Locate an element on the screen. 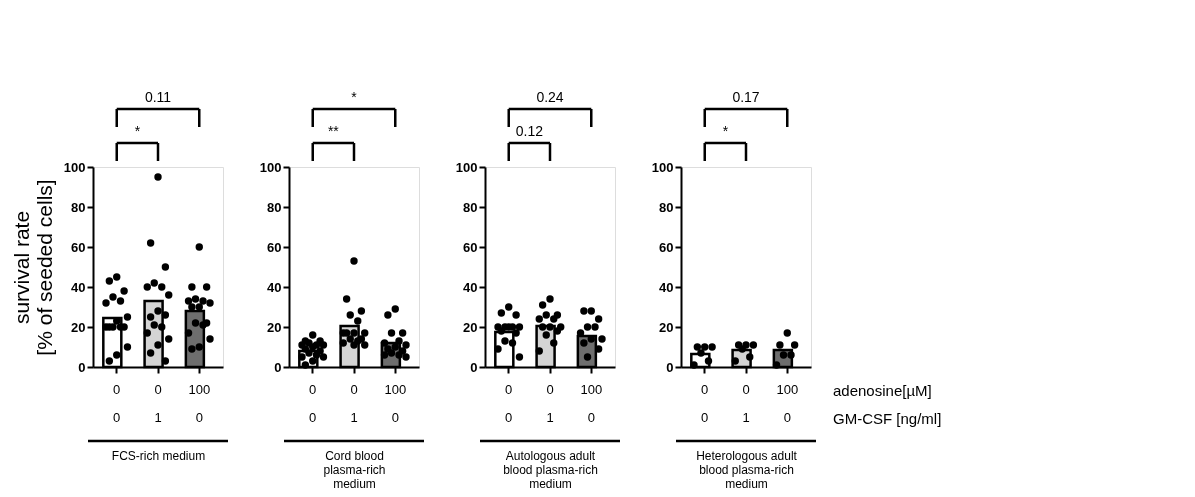 The image size is (1195, 497). x-axis-title: Cord blood plasma-rich medium is located at coordinates (354, 469).